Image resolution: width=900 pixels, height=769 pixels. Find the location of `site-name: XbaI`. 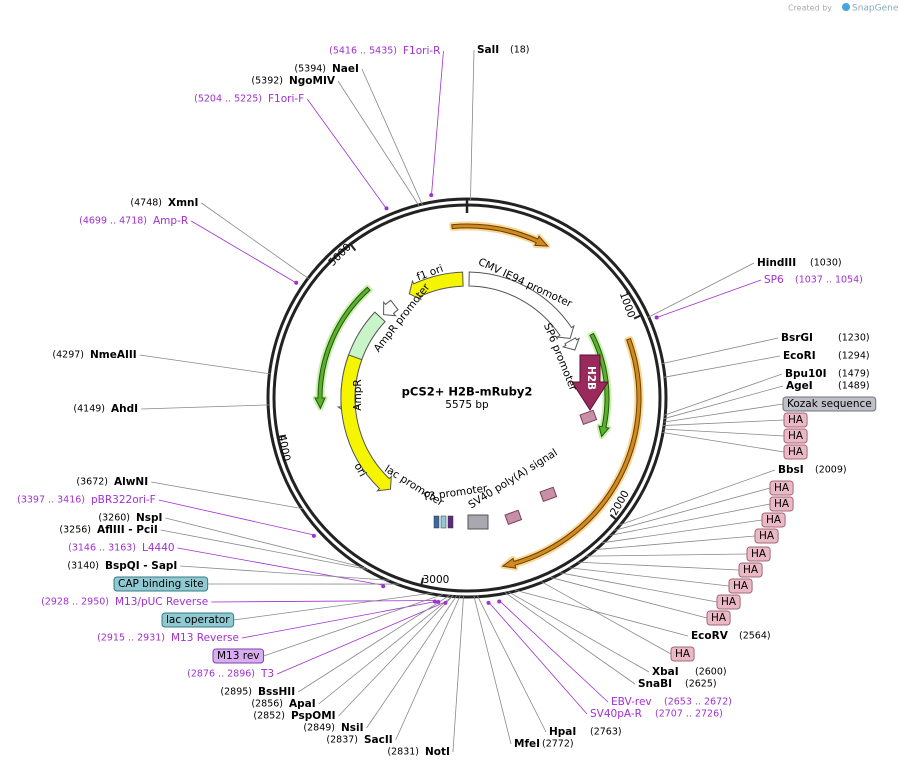

site-name: XbaI is located at coordinates (665, 672).